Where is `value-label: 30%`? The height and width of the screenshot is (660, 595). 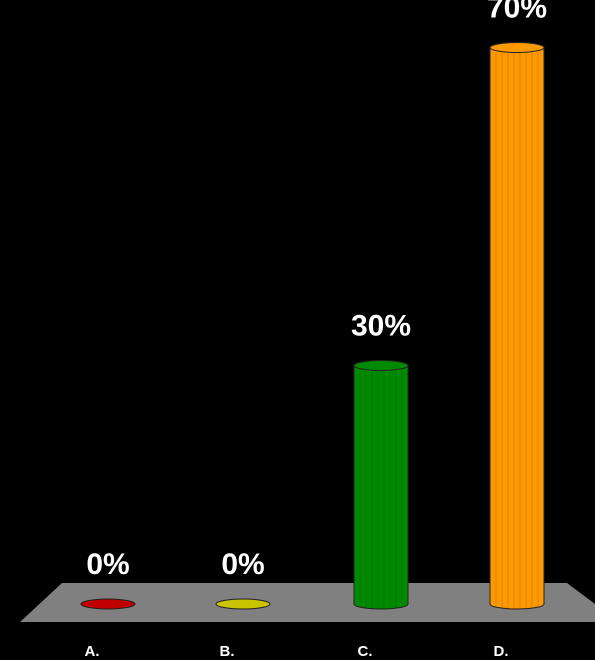 value-label: 30% is located at coordinates (381, 325).